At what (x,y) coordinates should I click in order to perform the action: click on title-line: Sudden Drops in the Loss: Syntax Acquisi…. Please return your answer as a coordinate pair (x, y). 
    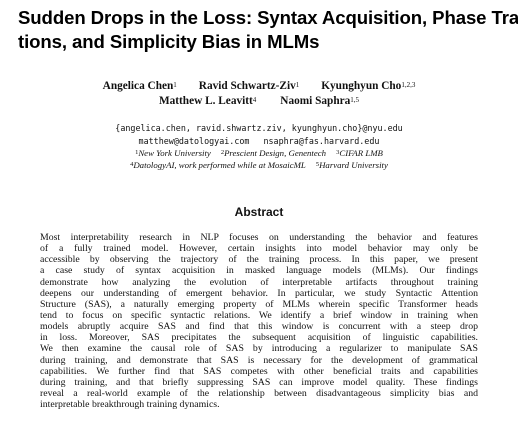
    Looking at the image, I should click on (268, 17).